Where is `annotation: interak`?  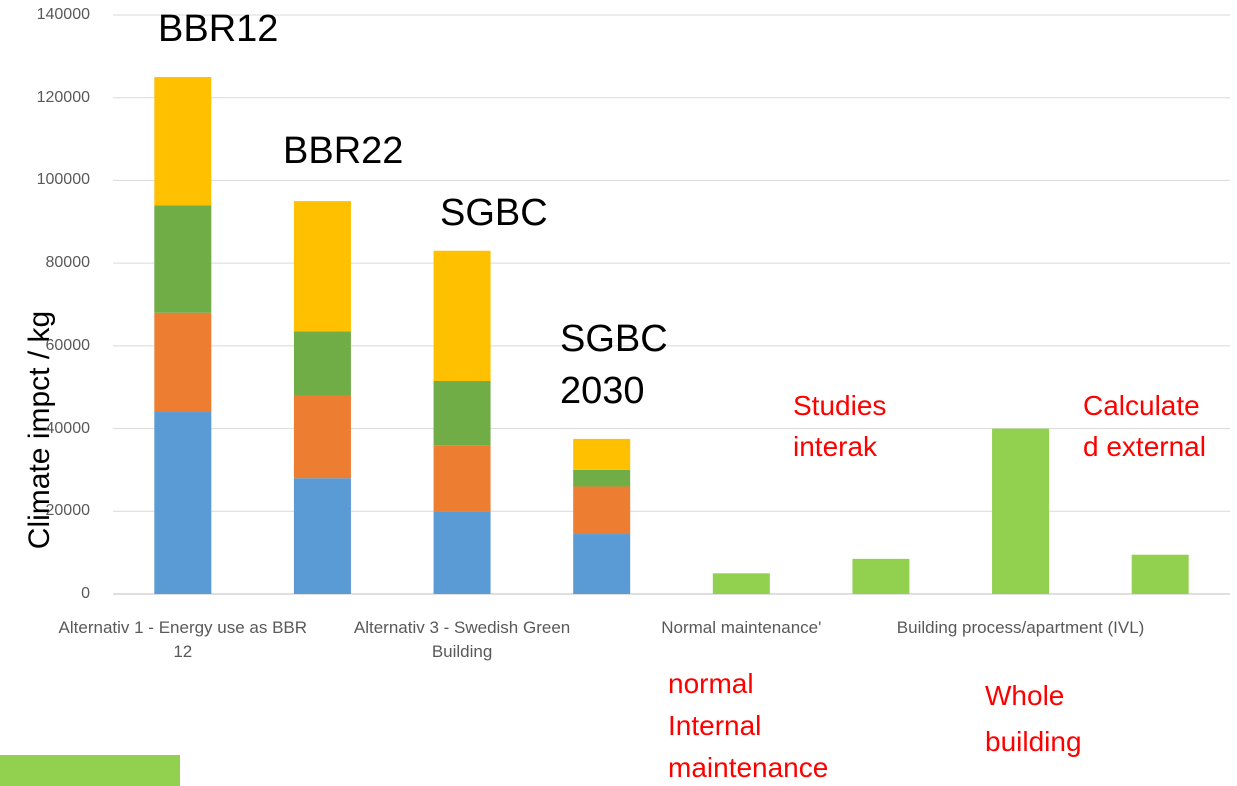 annotation: interak is located at coordinates (835, 446).